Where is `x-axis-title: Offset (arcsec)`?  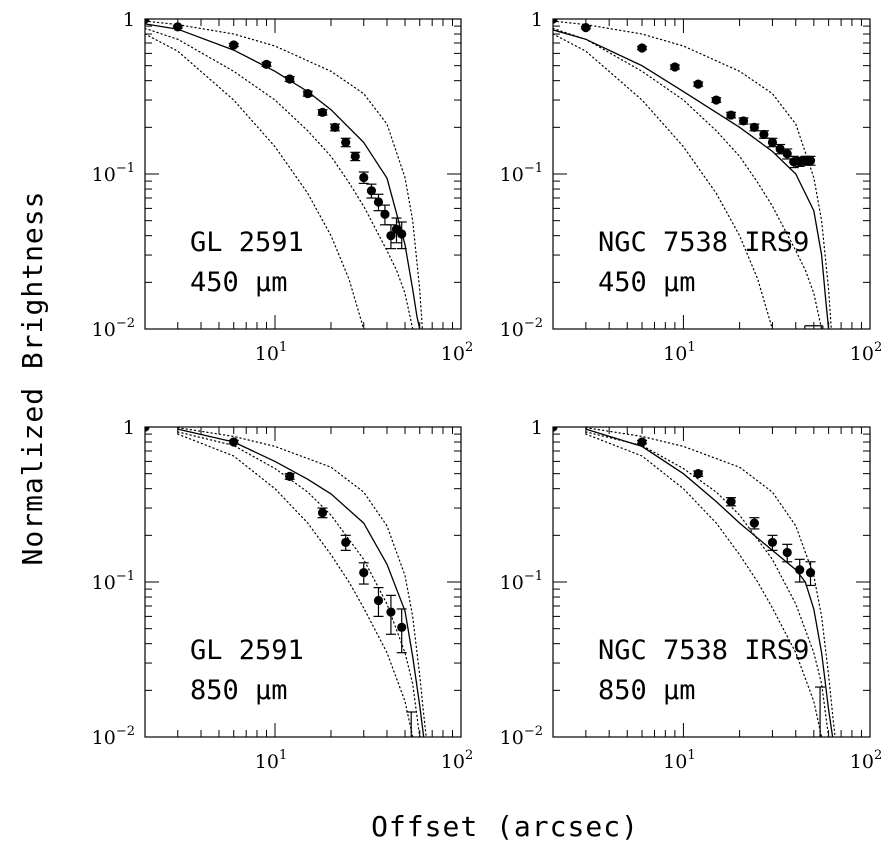
x-axis-title: Offset (arcsec) is located at coordinates (505, 826).